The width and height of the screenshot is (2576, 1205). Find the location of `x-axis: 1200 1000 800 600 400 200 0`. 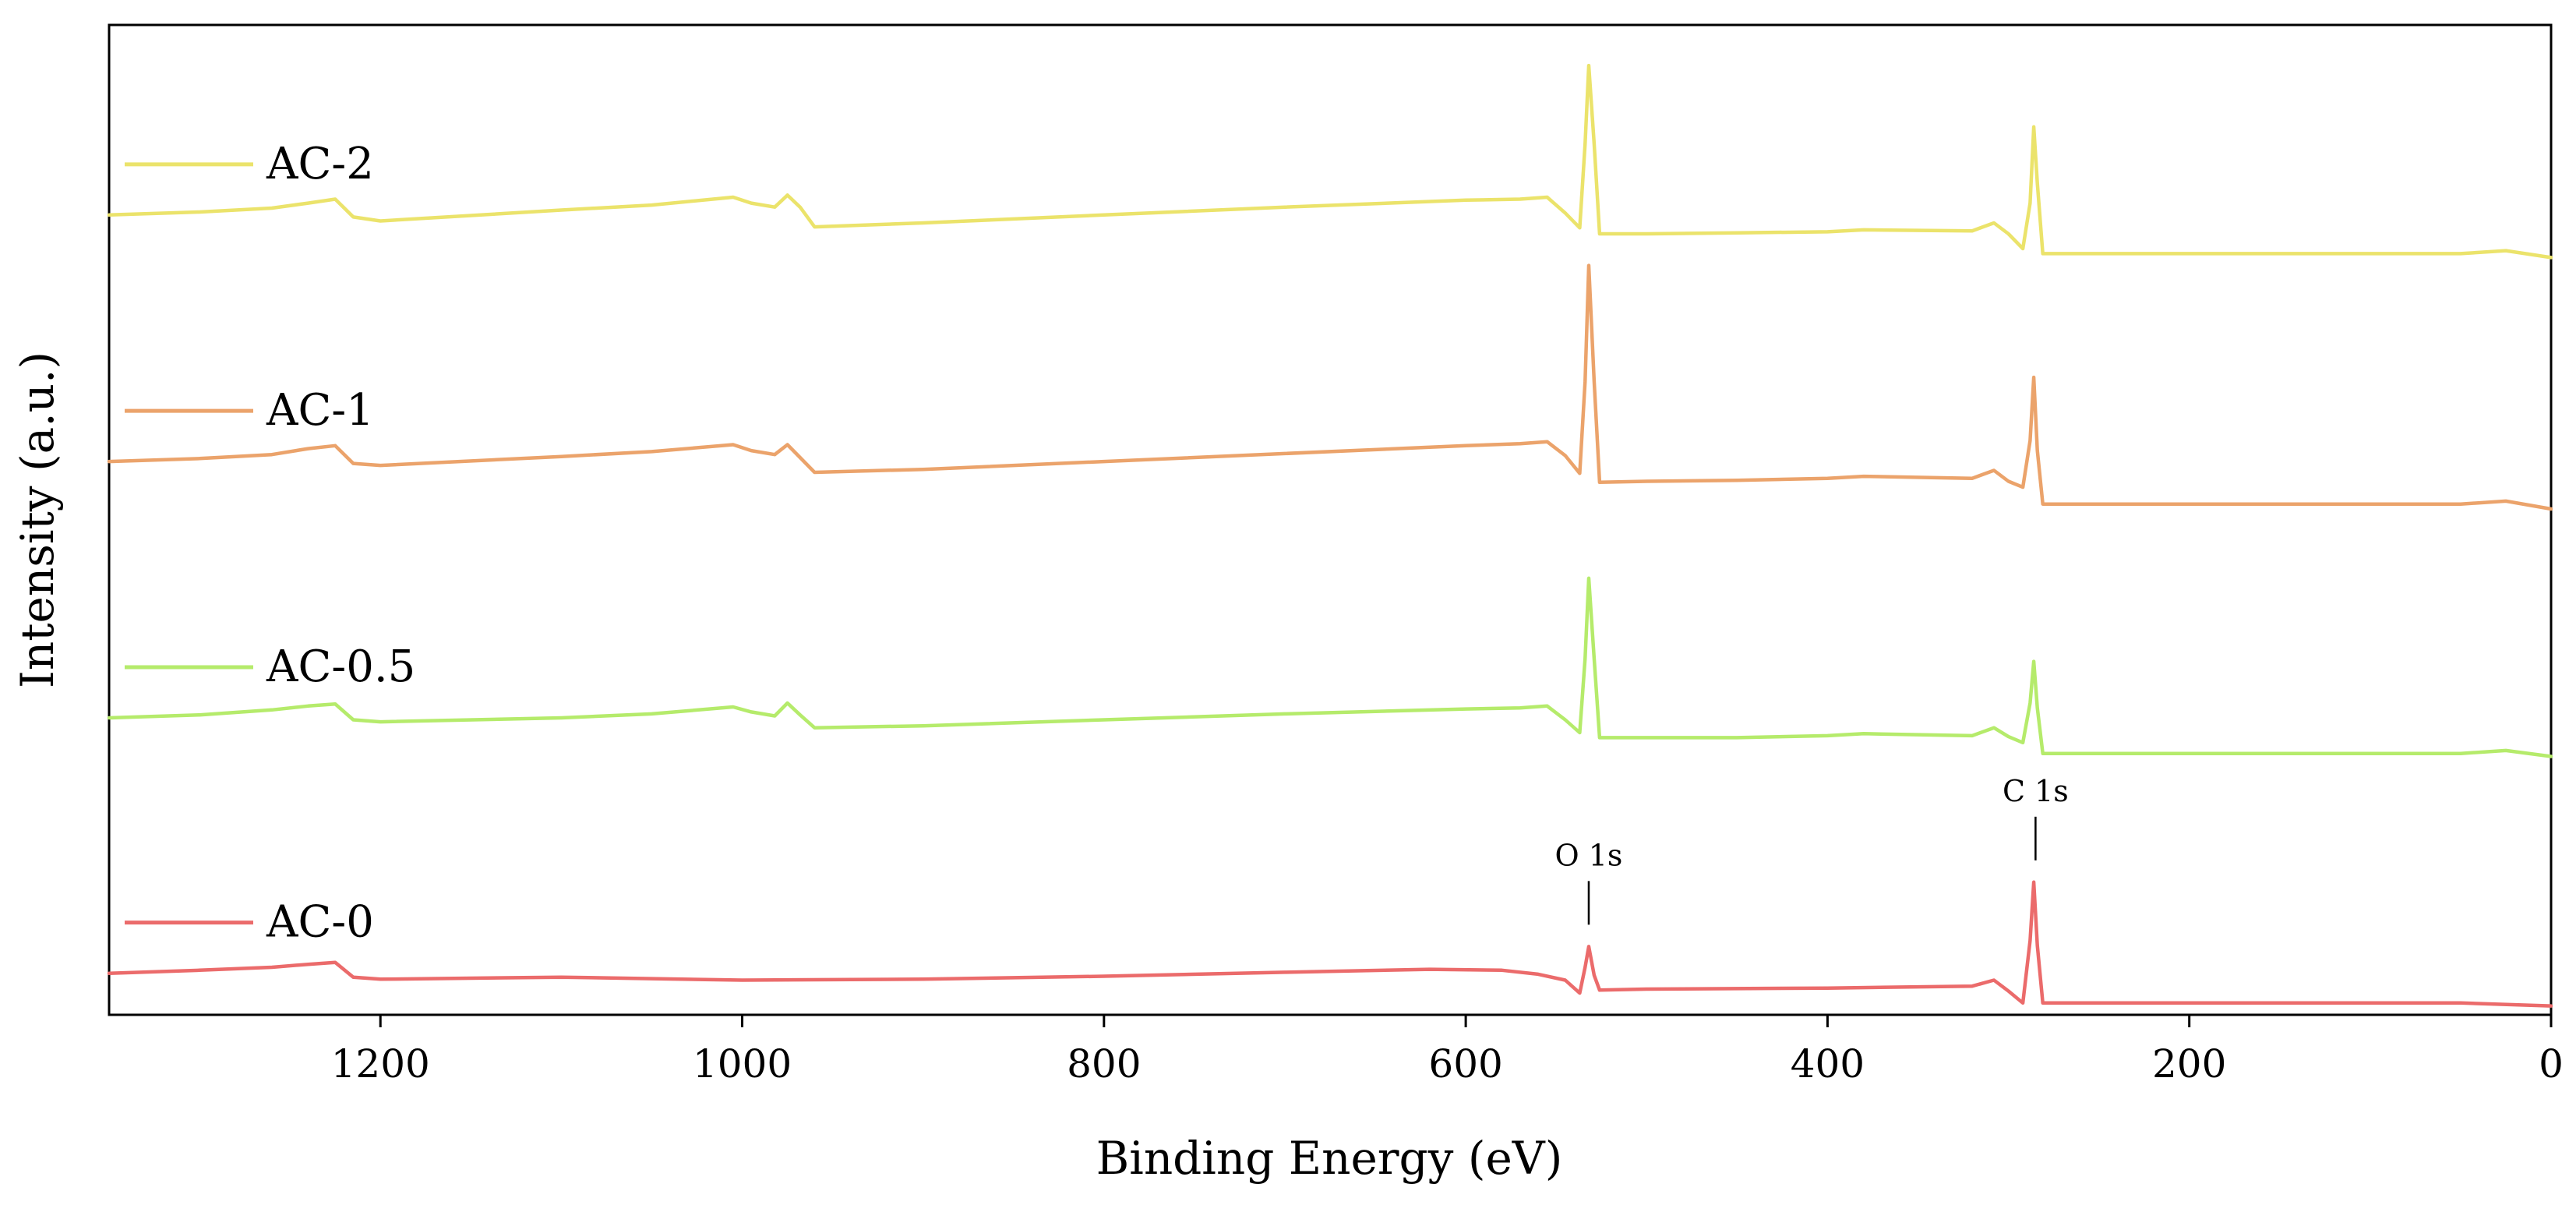

x-axis: 1200 1000 800 600 400 200 0 is located at coordinates (1447, 1051).